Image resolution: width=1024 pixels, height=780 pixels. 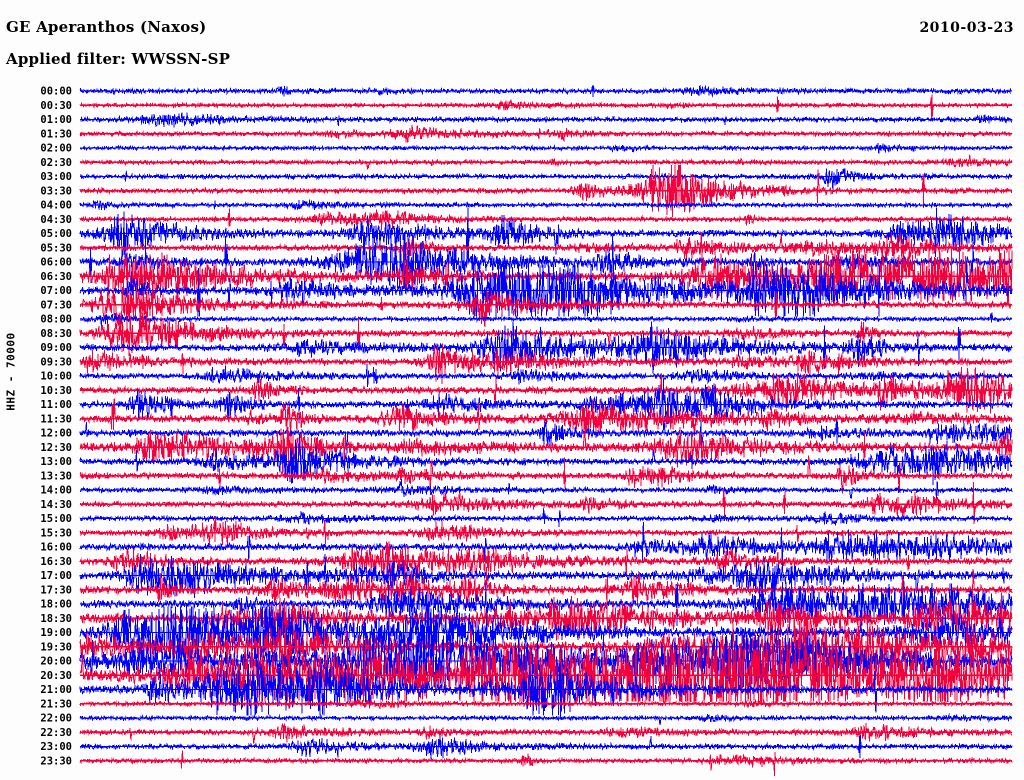 I want to click on time-tick-label: 20:30, so click(x=56, y=676).